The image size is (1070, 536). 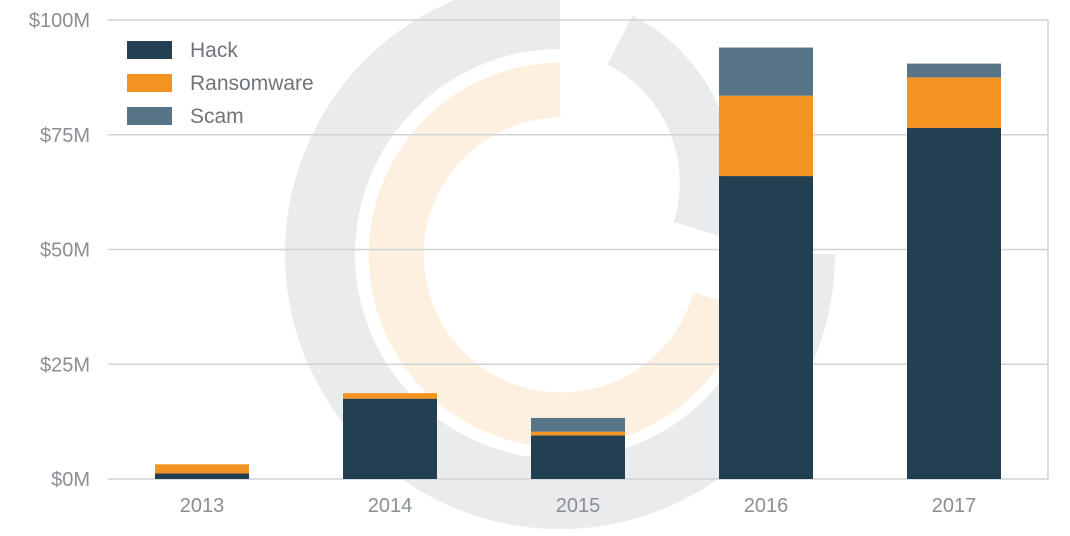 I want to click on legend: Hack Ransomware Scam, so click(x=220, y=83).